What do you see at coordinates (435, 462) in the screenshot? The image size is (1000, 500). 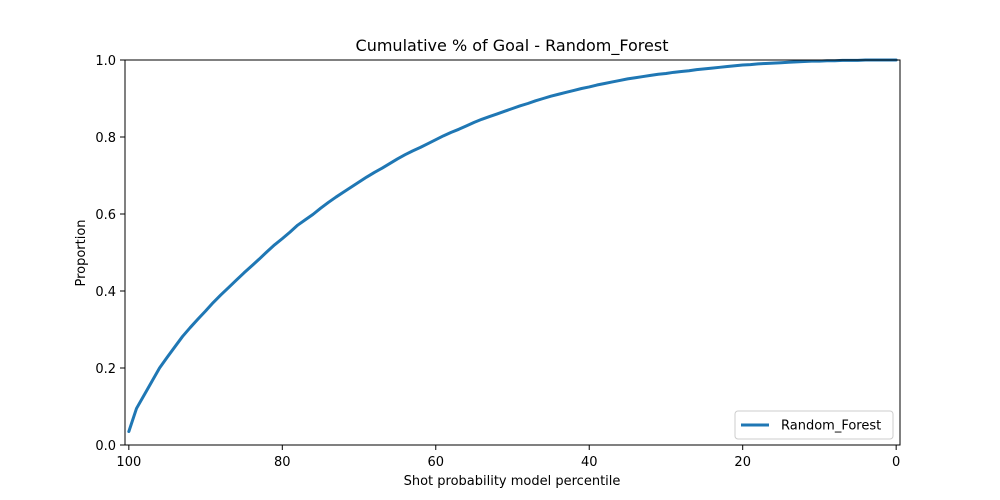 I see `x-tick-label: 60` at bounding box center [435, 462].